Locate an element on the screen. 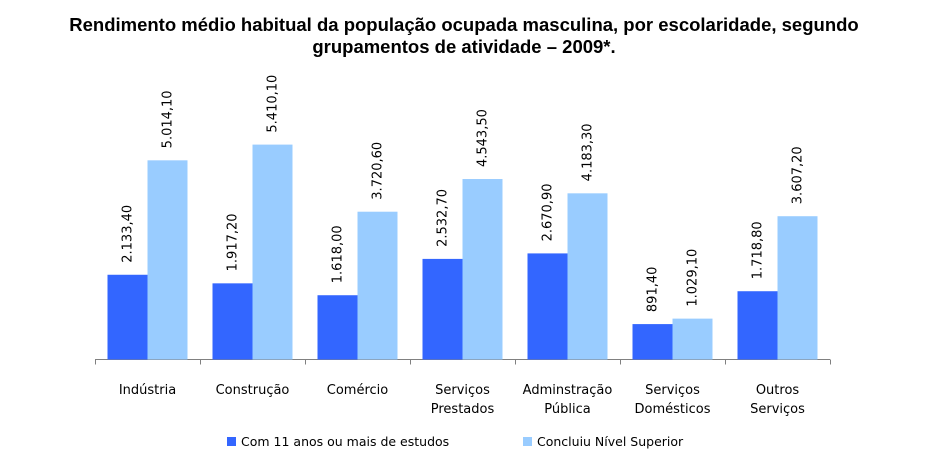 This screenshot has height=475, width=928. data-label: 1.917,20 is located at coordinates (233, 242).